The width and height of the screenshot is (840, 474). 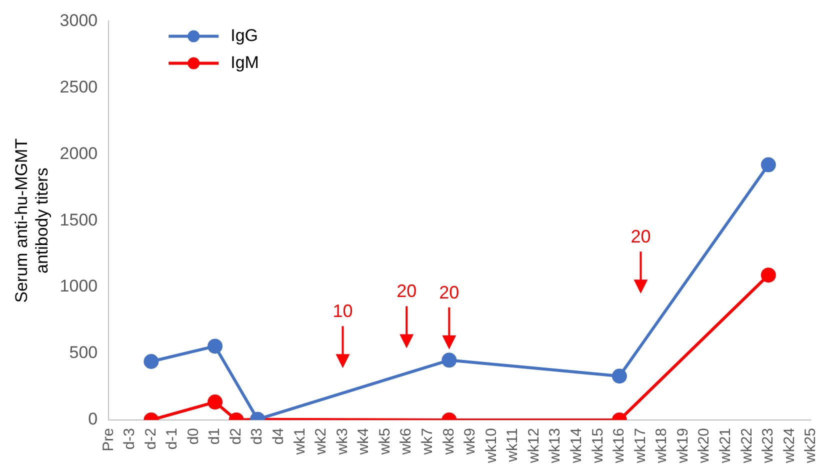 What do you see at coordinates (363, 442) in the screenshot?
I see `x-tick-label: wk4` at bounding box center [363, 442].